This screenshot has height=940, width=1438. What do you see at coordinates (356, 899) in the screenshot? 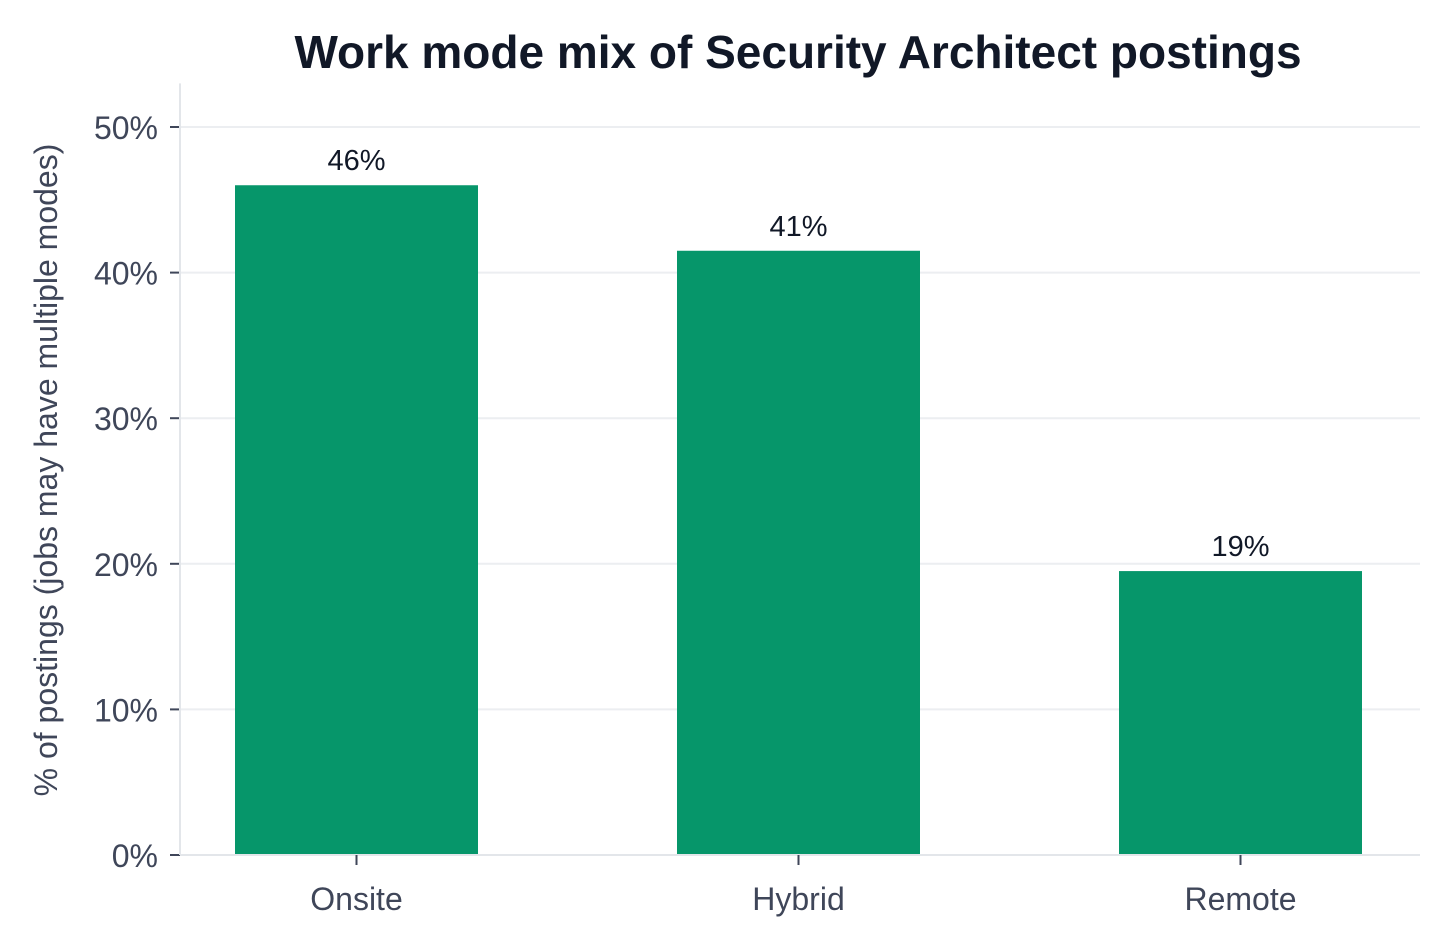
I see `x-tick-label: Onsite` at bounding box center [356, 899].